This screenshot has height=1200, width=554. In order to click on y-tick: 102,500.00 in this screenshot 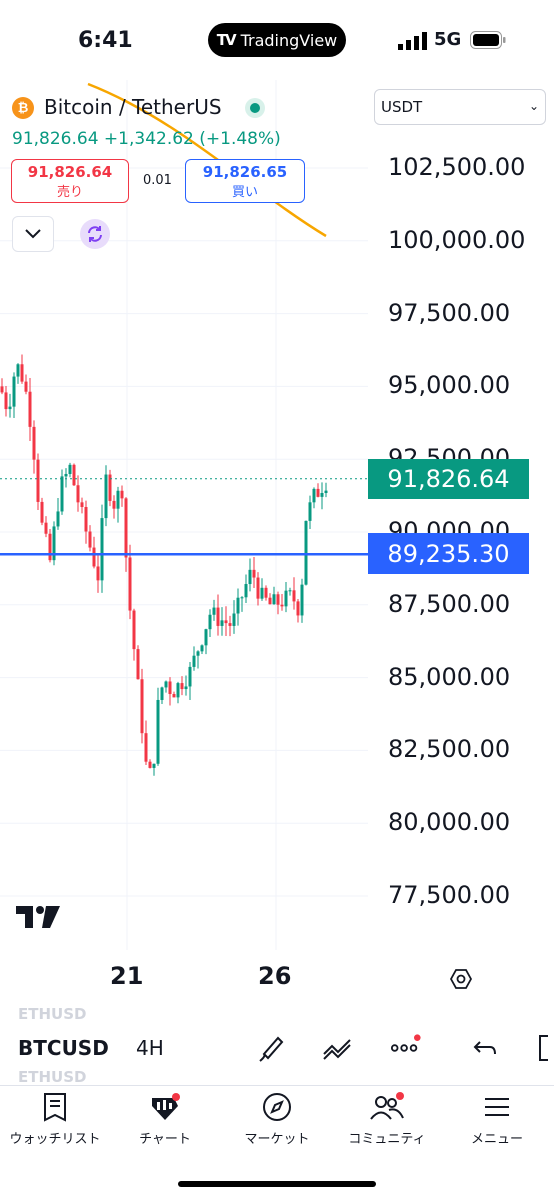, I will do `click(457, 167)`.